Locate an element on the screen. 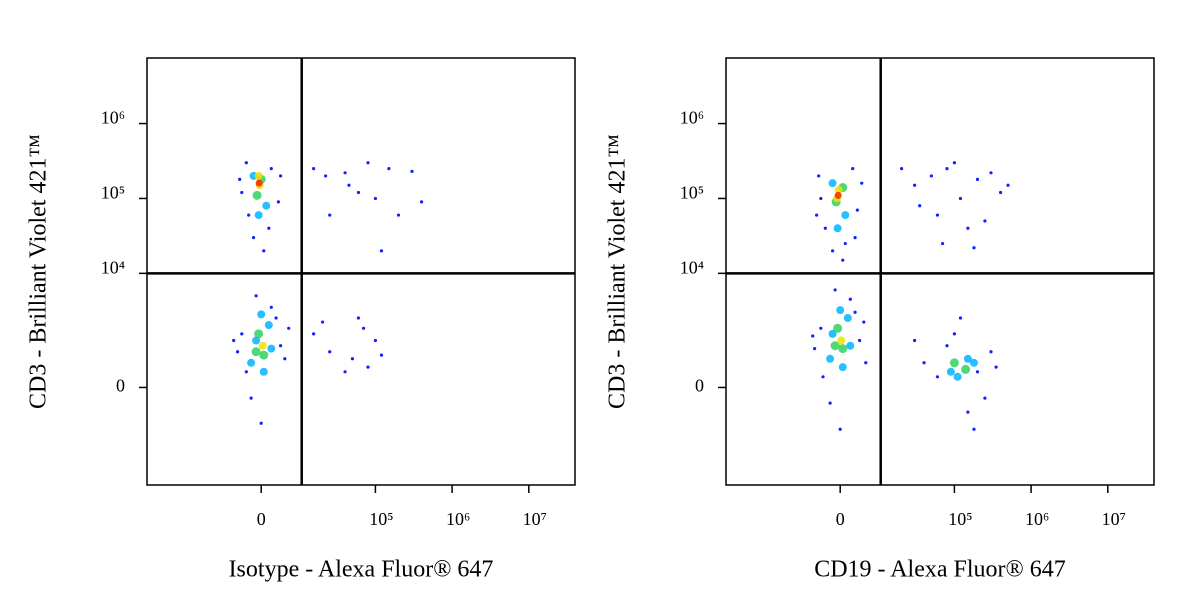 The image size is (1200, 600). y-tick-label: 0 is located at coordinates (699, 386).